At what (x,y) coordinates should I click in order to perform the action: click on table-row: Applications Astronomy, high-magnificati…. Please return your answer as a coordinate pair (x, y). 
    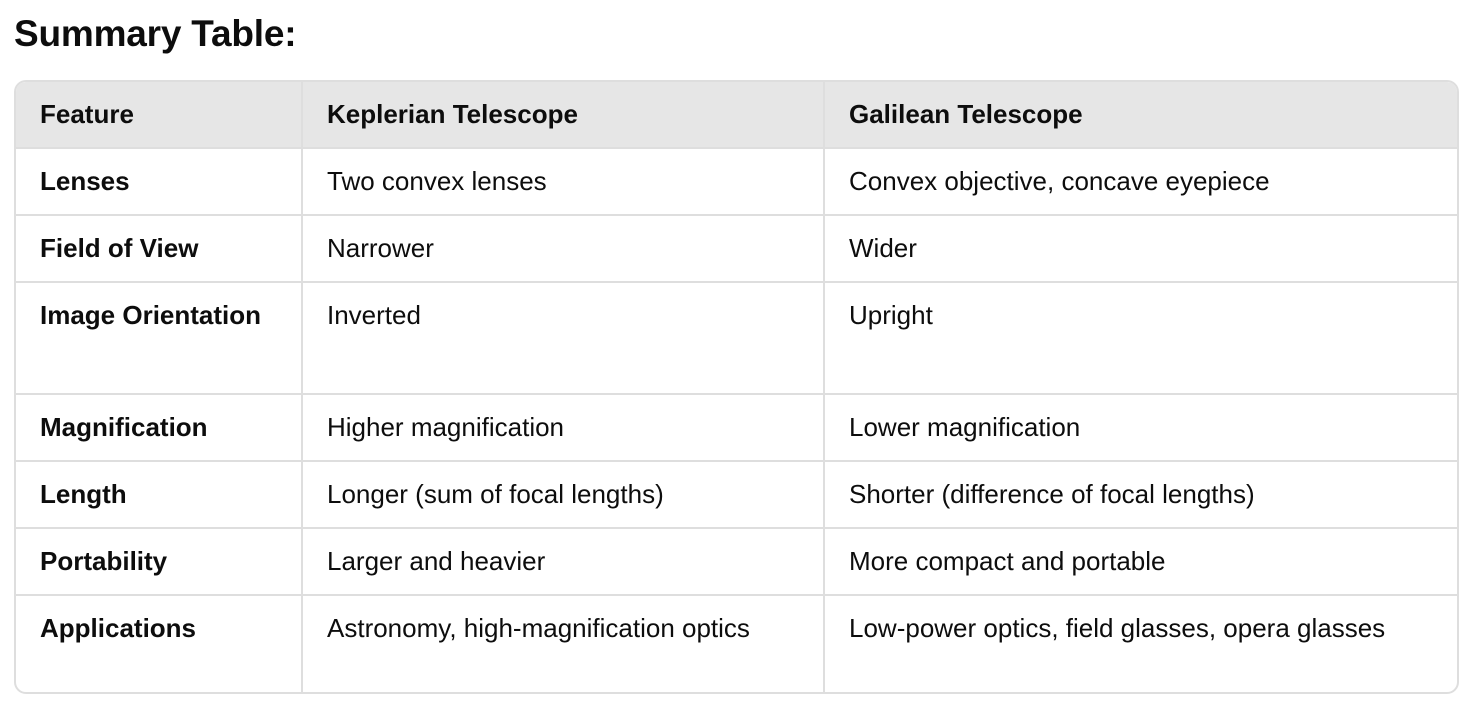
    Looking at the image, I should click on (736, 643).